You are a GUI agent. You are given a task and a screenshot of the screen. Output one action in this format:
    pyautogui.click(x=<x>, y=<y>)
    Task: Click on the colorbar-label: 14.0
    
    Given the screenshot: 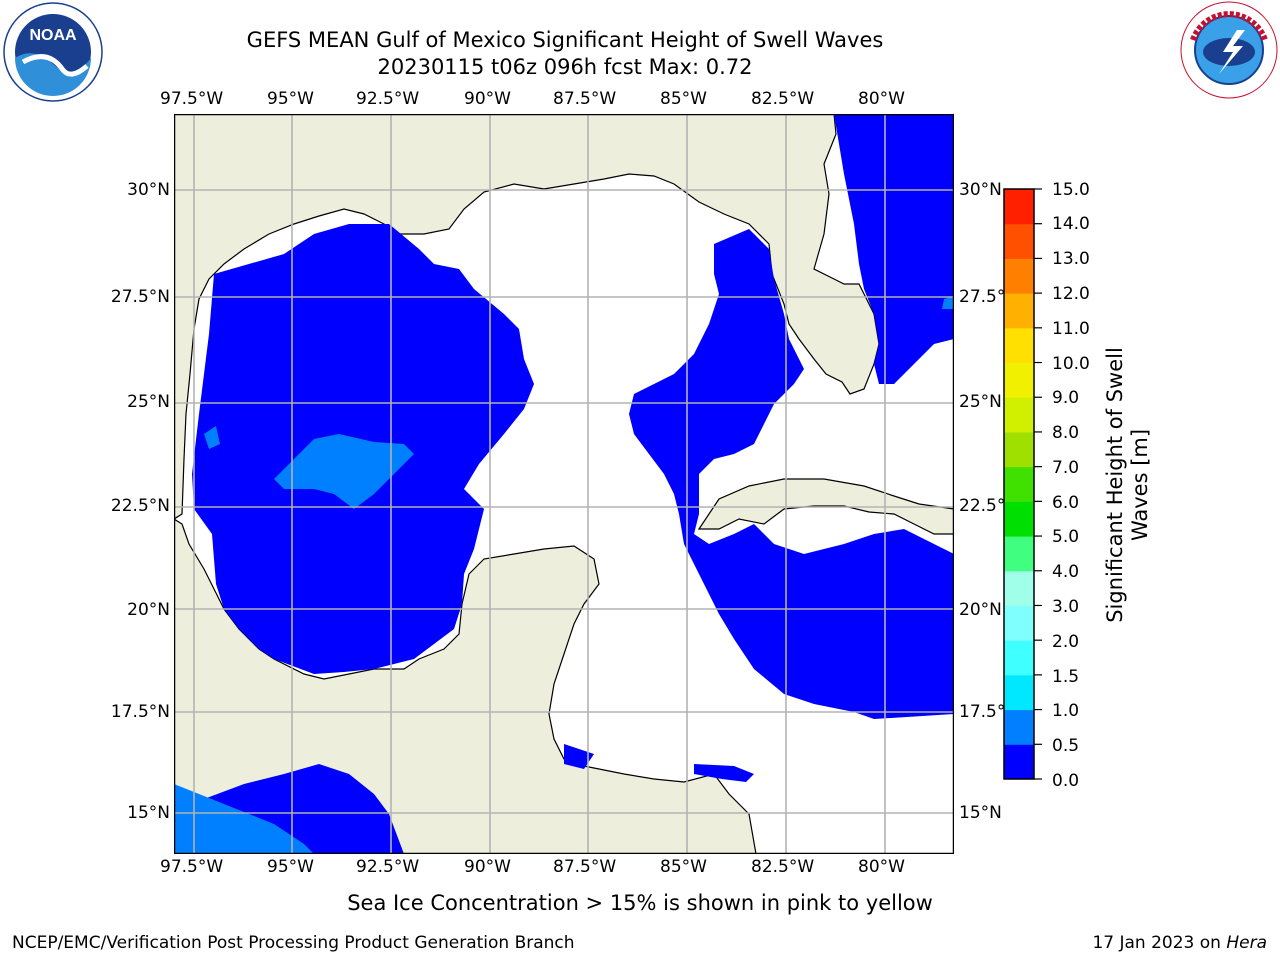 What is the action you would take?
    pyautogui.click(x=1071, y=224)
    